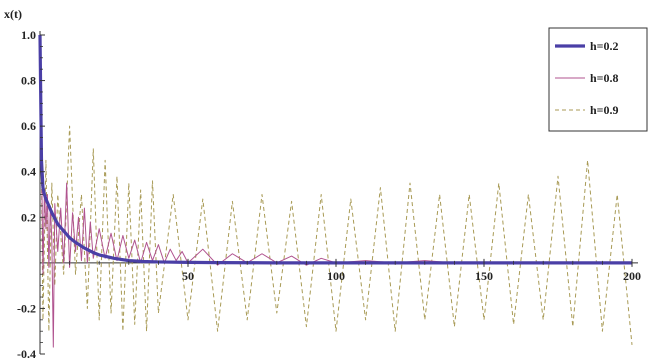  Describe the element at coordinates (188, 276) in the screenshot. I see `x-tick-label: 50` at that location.